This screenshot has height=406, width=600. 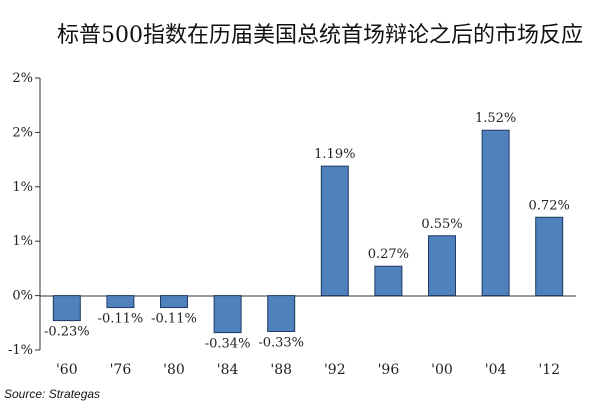 I want to click on data-label: 1.52%, so click(x=495, y=118).